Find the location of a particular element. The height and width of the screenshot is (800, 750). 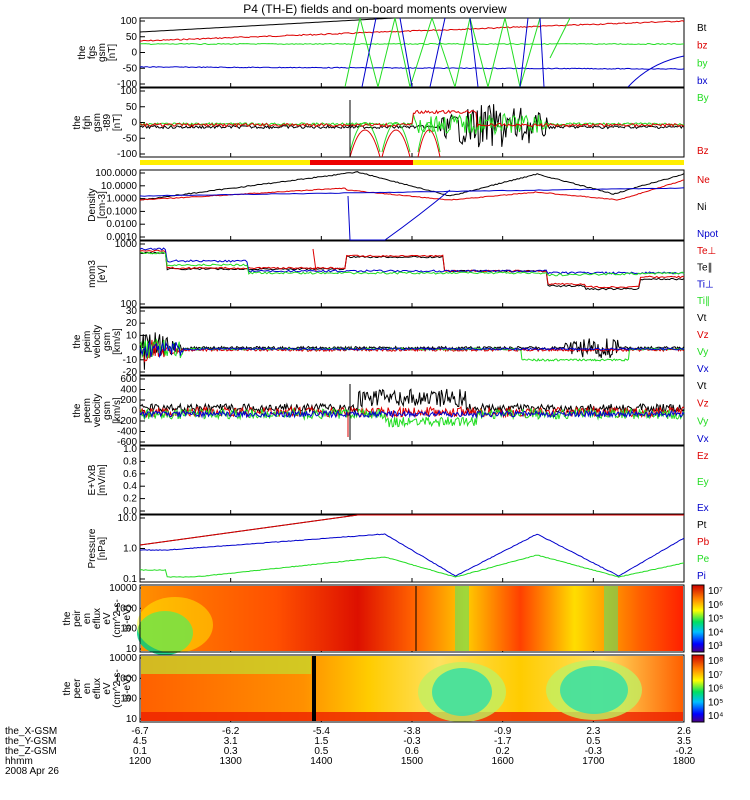

legend-Te∥: Te∥ is located at coordinates (705, 268).